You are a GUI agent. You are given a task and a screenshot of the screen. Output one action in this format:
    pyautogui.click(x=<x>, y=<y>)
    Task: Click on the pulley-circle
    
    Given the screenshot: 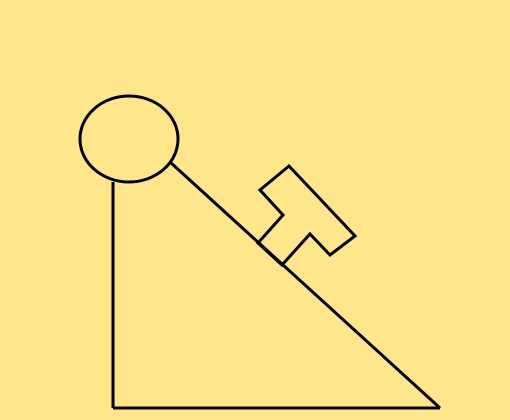 What is the action you would take?
    pyautogui.click(x=129, y=139)
    